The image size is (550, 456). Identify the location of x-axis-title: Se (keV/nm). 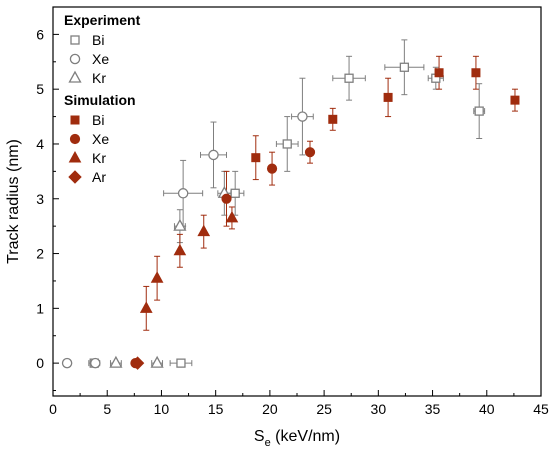
(297, 438).